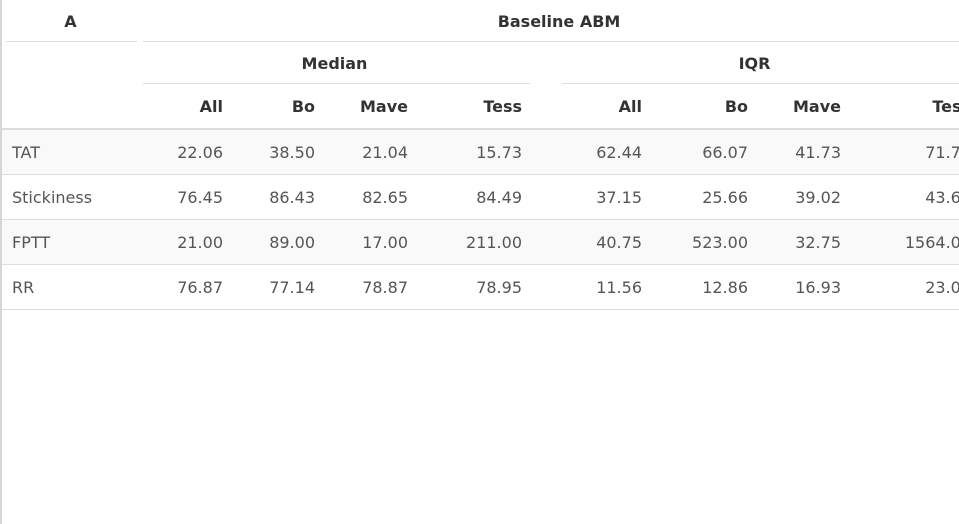 This screenshot has height=524, width=959. I want to click on header-row-columns: All Bo Mave Tess All Bo Mave Tess, so click(480, 107).